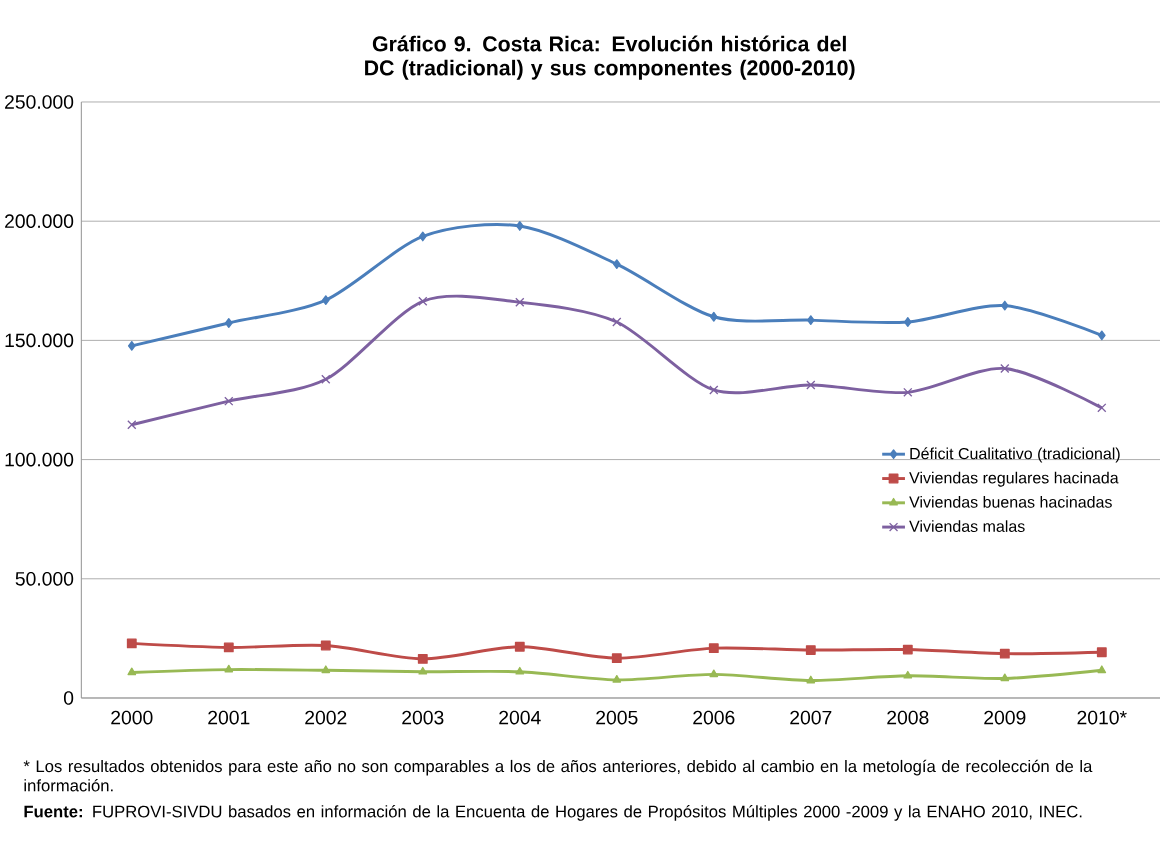  What do you see at coordinates (1102, 717) in the screenshot?
I see `x-tick-label: 2010*` at bounding box center [1102, 717].